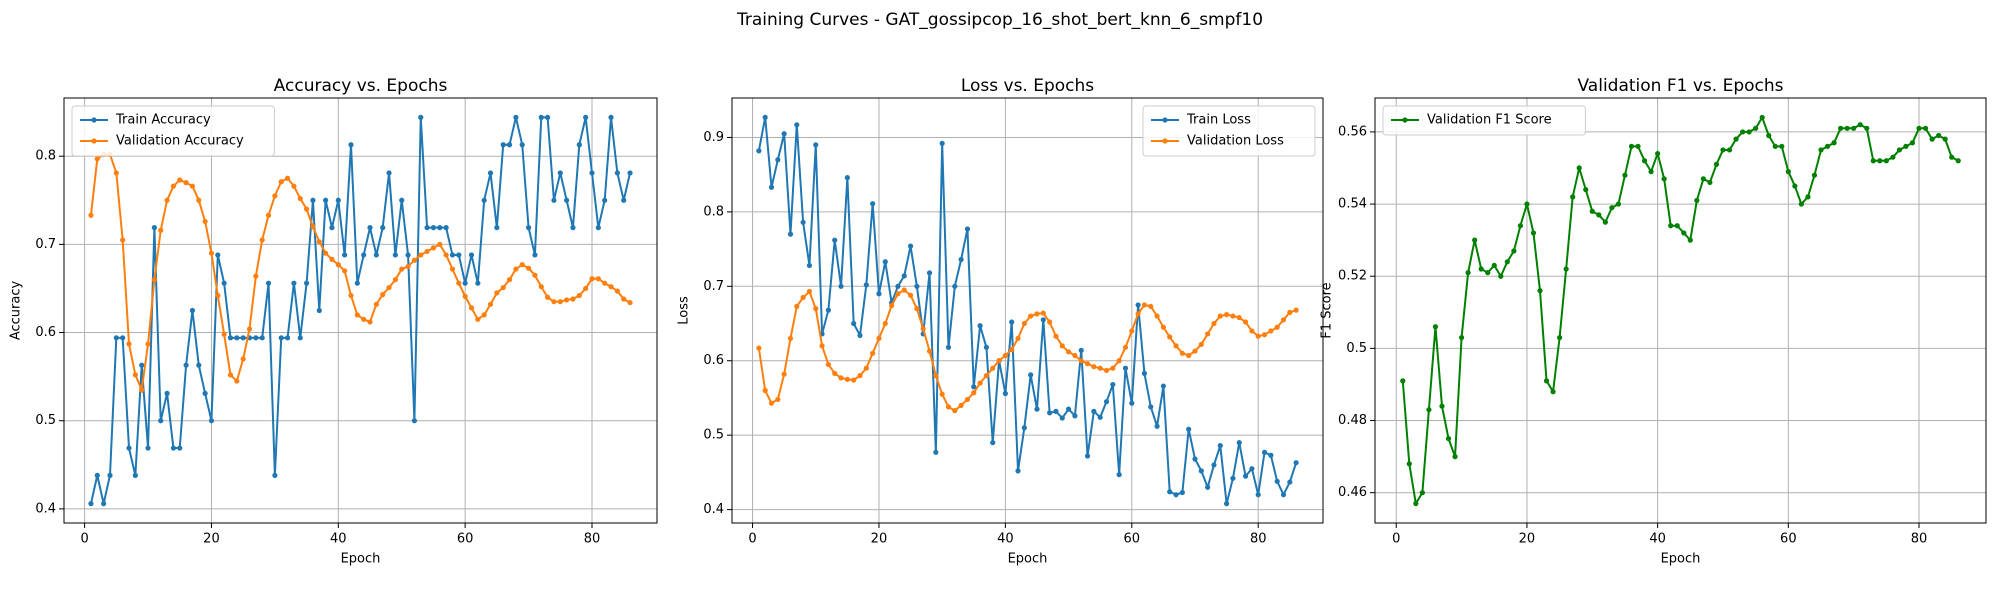  What do you see at coordinates (173, 131) in the screenshot?
I see `legend: Train Accuracy Validation Accuracy` at bounding box center [173, 131].